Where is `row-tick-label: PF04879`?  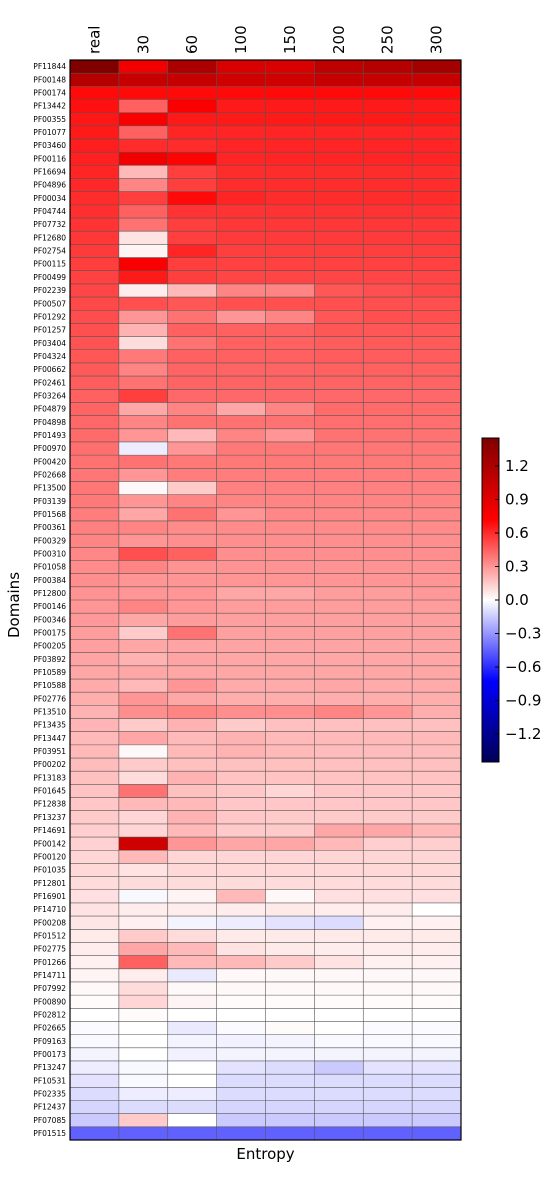 row-tick-label: PF04879 is located at coordinates (49, 409).